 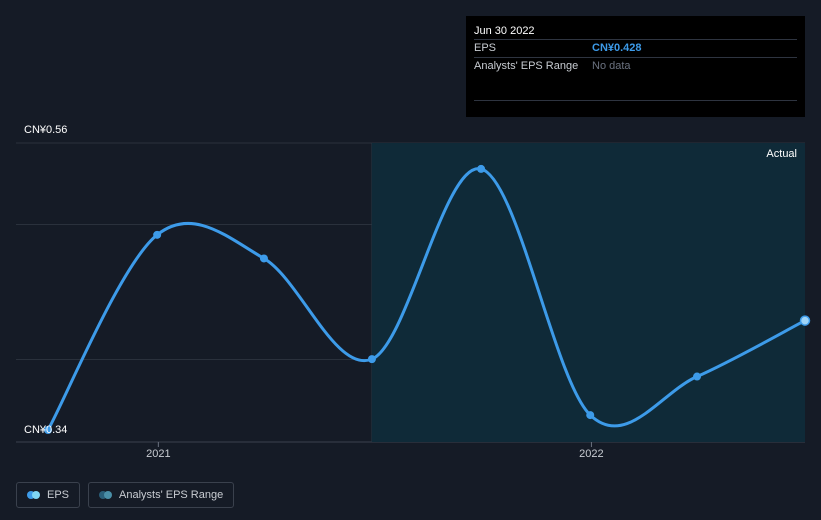 What do you see at coordinates (34, 495) in the screenshot?
I see `eps-legend-icon` at bounding box center [34, 495].